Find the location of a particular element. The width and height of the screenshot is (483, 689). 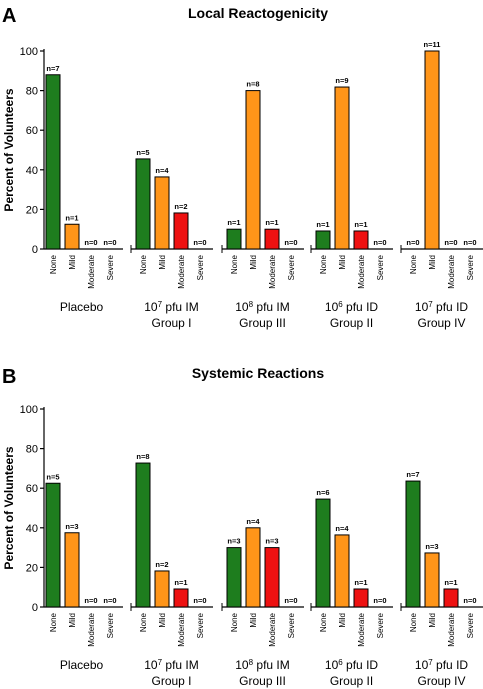

panel-b-group-sublabel: Group III is located at coordinates (262, 681).